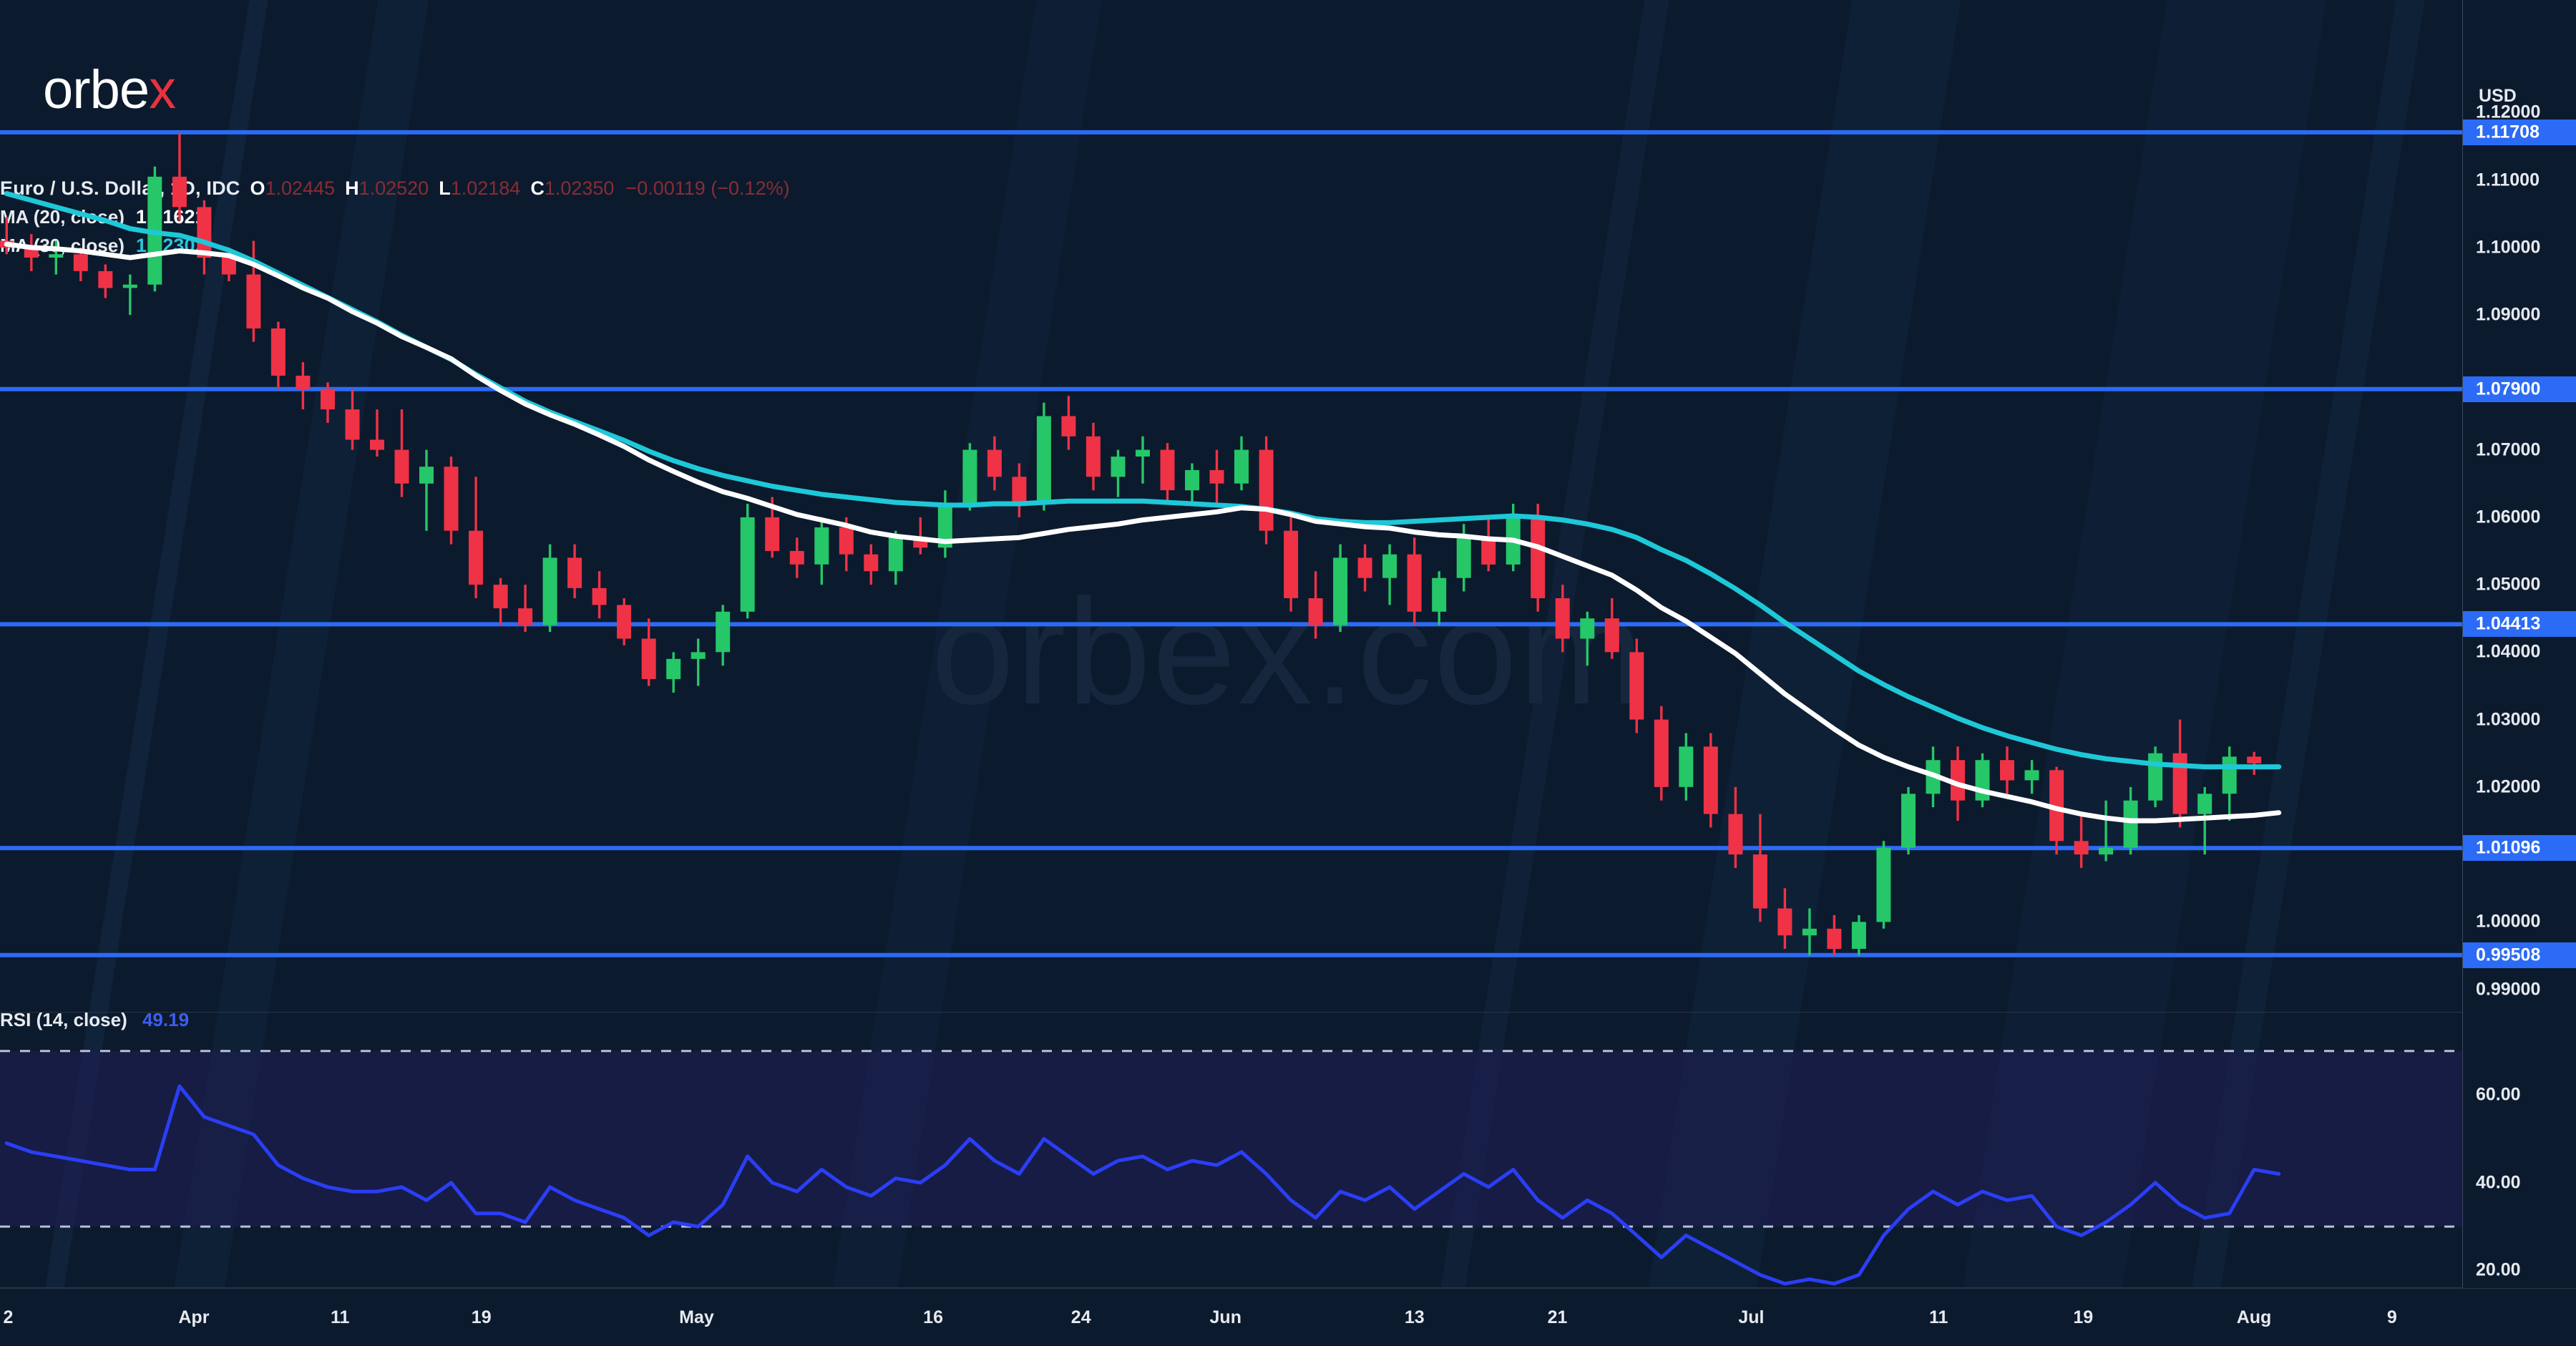 The height and width of the screenshot is (1346, 2576). Describe the element at coordinates (537, 188) in the screenshot. I see `ohlc-close-key: C` at that location.